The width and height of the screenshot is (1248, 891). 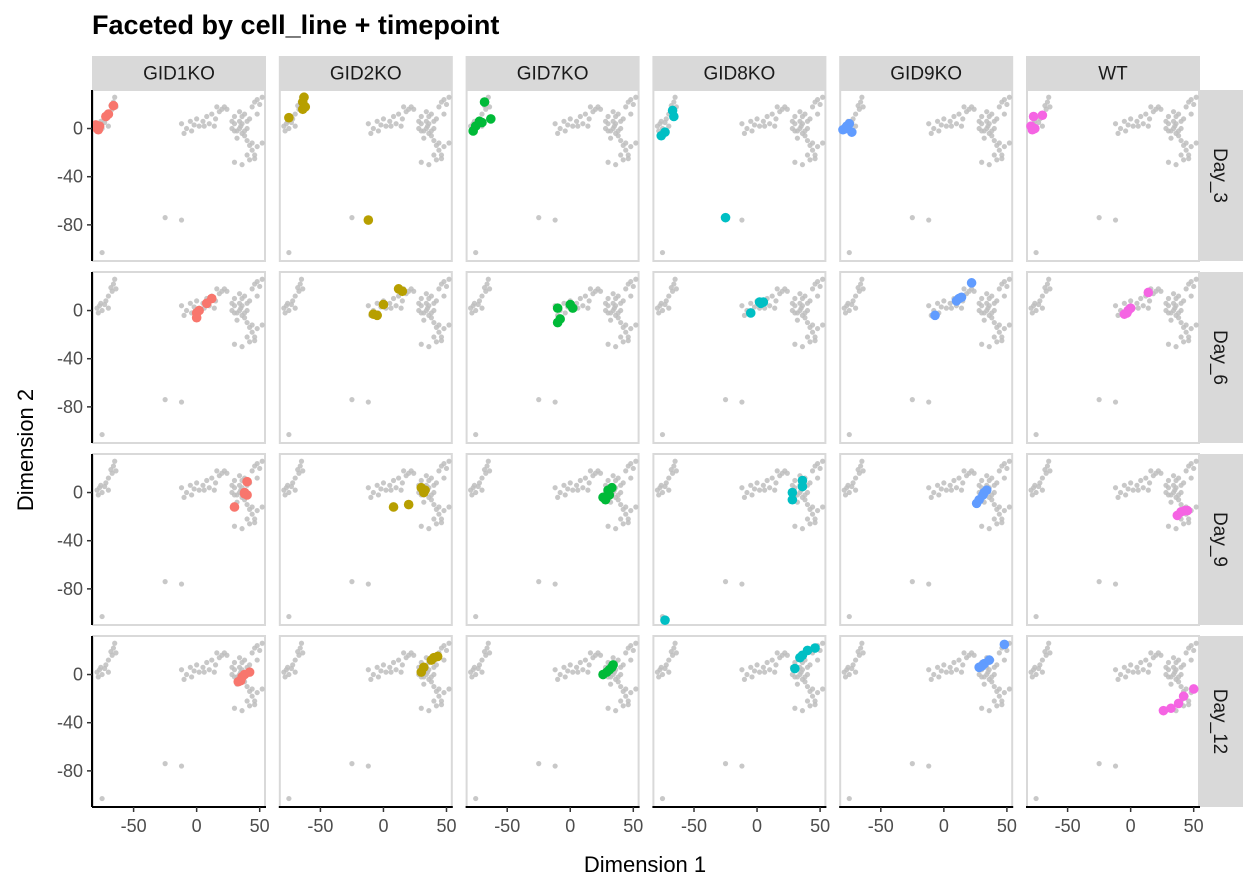 What do you see at coordinates (739, 74) in the screenshot?
I see `col-strip-label-gid8ko: GID8KO` at bounding box center [739, 74].